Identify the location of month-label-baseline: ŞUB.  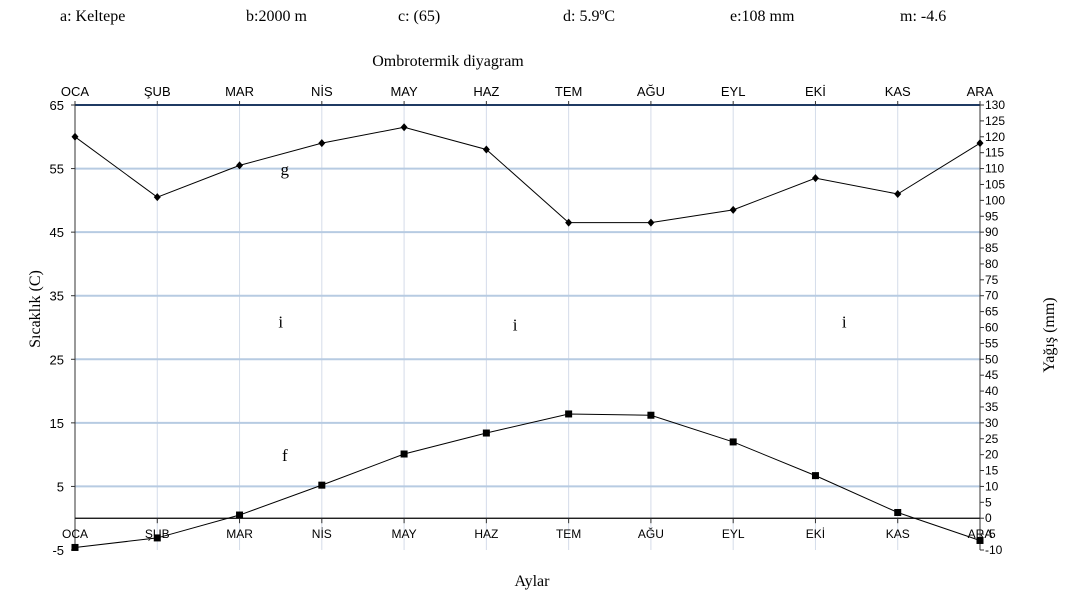
(157, 534).